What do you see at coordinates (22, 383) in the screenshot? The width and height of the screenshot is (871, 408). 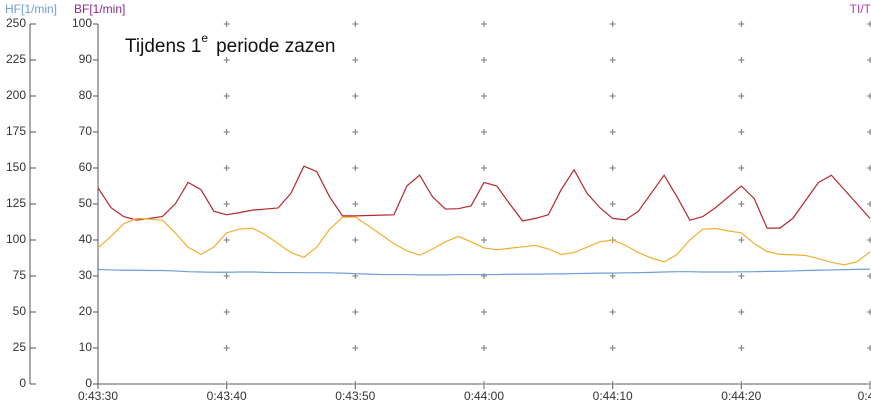 I see `y2-tick-label: 0` at bounding box center [22, 383].